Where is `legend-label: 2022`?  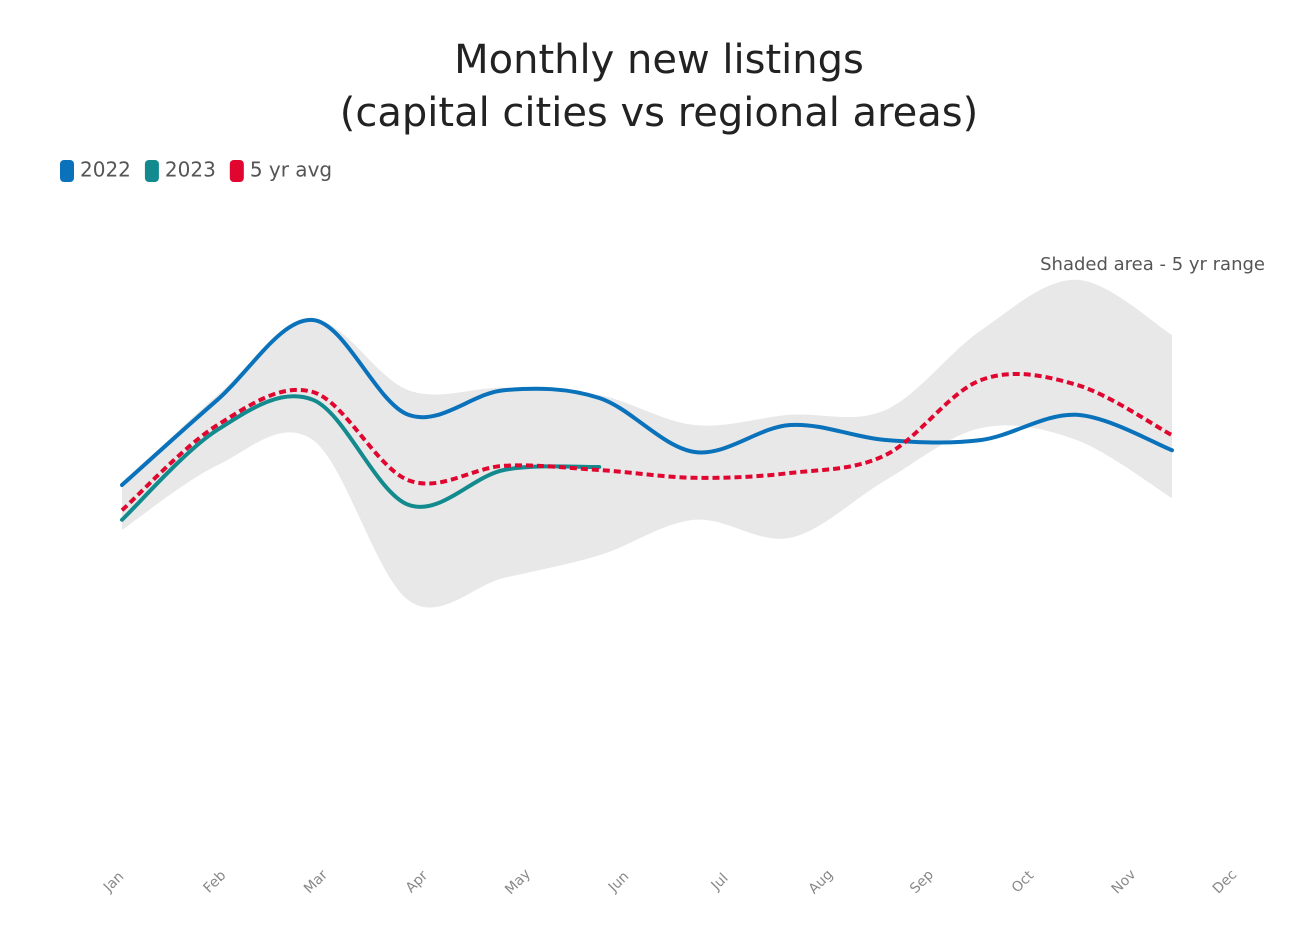
legend-label: 2022 is located at coordinates (105, 170).